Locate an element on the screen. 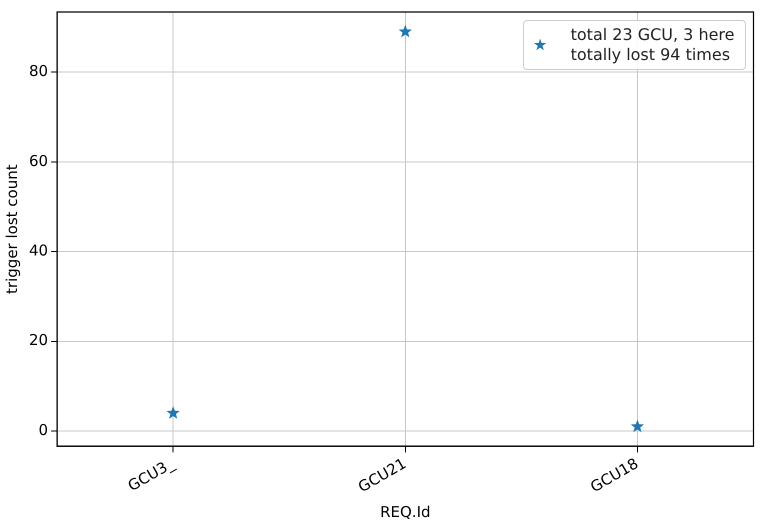  y-tick-label: 40 is located at coordinates (38, 250).